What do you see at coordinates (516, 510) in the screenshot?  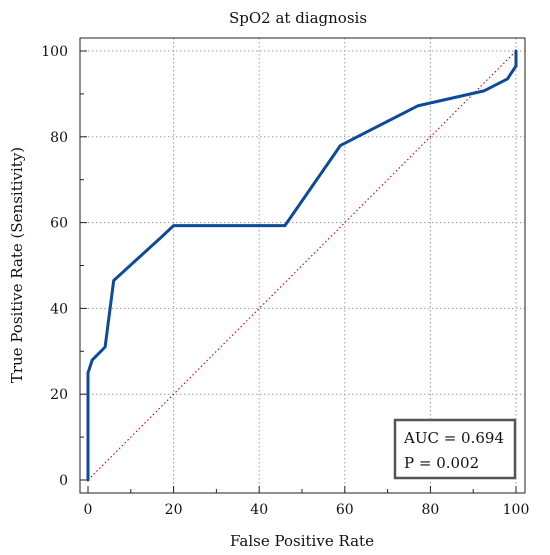 I see `x-tick-label: 100` at bounding box center [516, 510].